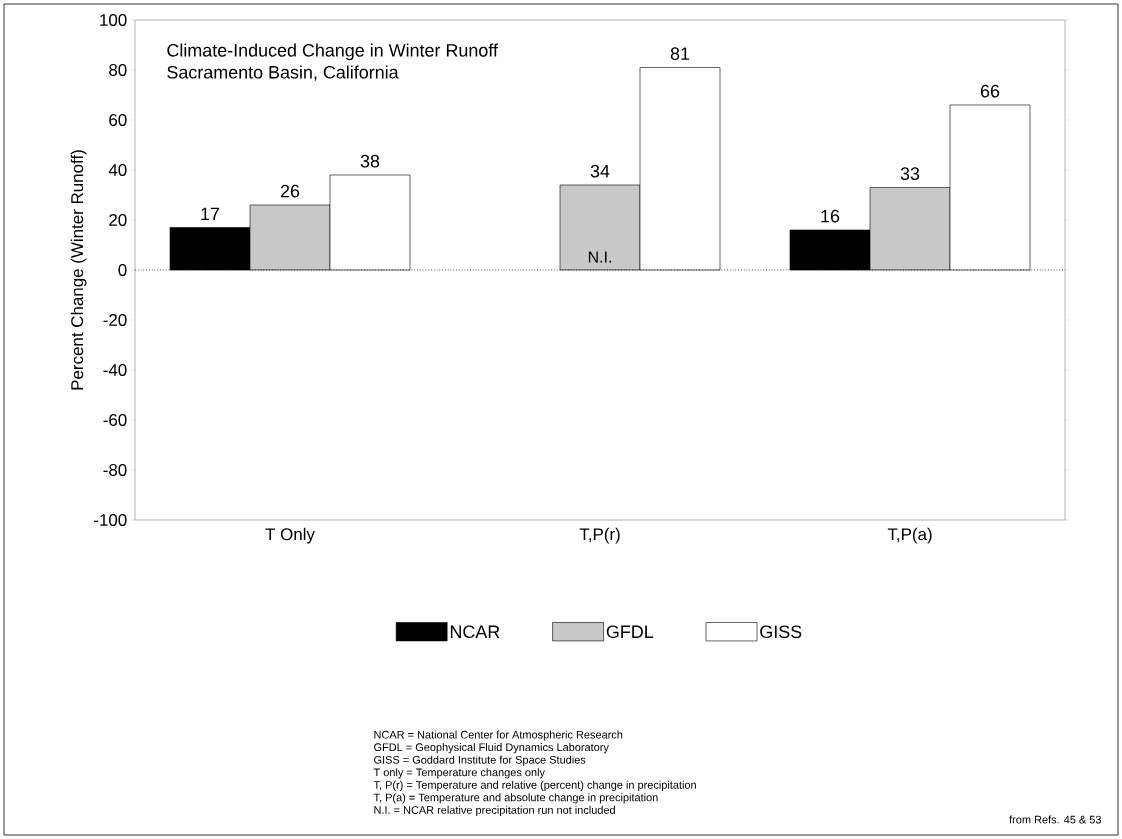 This screenshot has height=839, width=1122. What do you see at coordinates (370, 161) in the screenshot?
I see `data-label: 38` at bounding box center [370, 161].